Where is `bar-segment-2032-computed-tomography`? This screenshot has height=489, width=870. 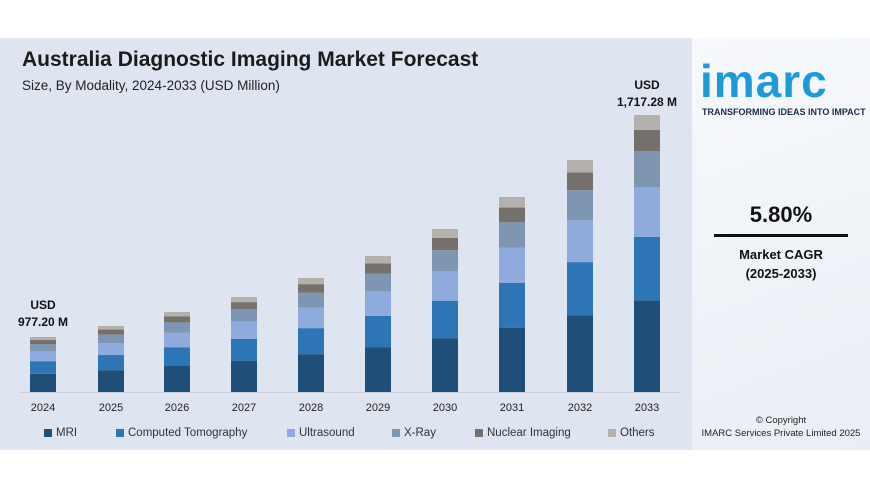
bar-segment-2032-computed-tomography is located at coordinates (580, 289).